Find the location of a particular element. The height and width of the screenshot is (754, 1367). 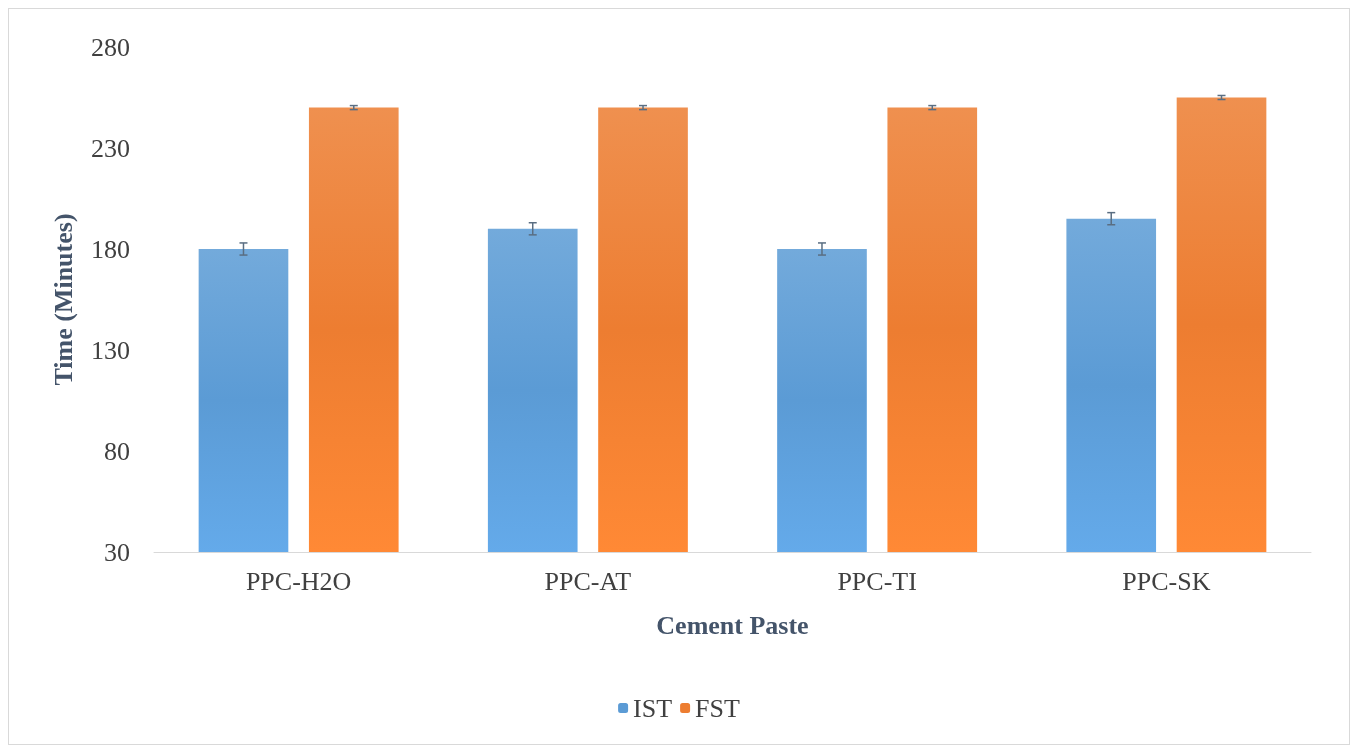

y-tick-label: 180 is located at coordinates (110, 249).